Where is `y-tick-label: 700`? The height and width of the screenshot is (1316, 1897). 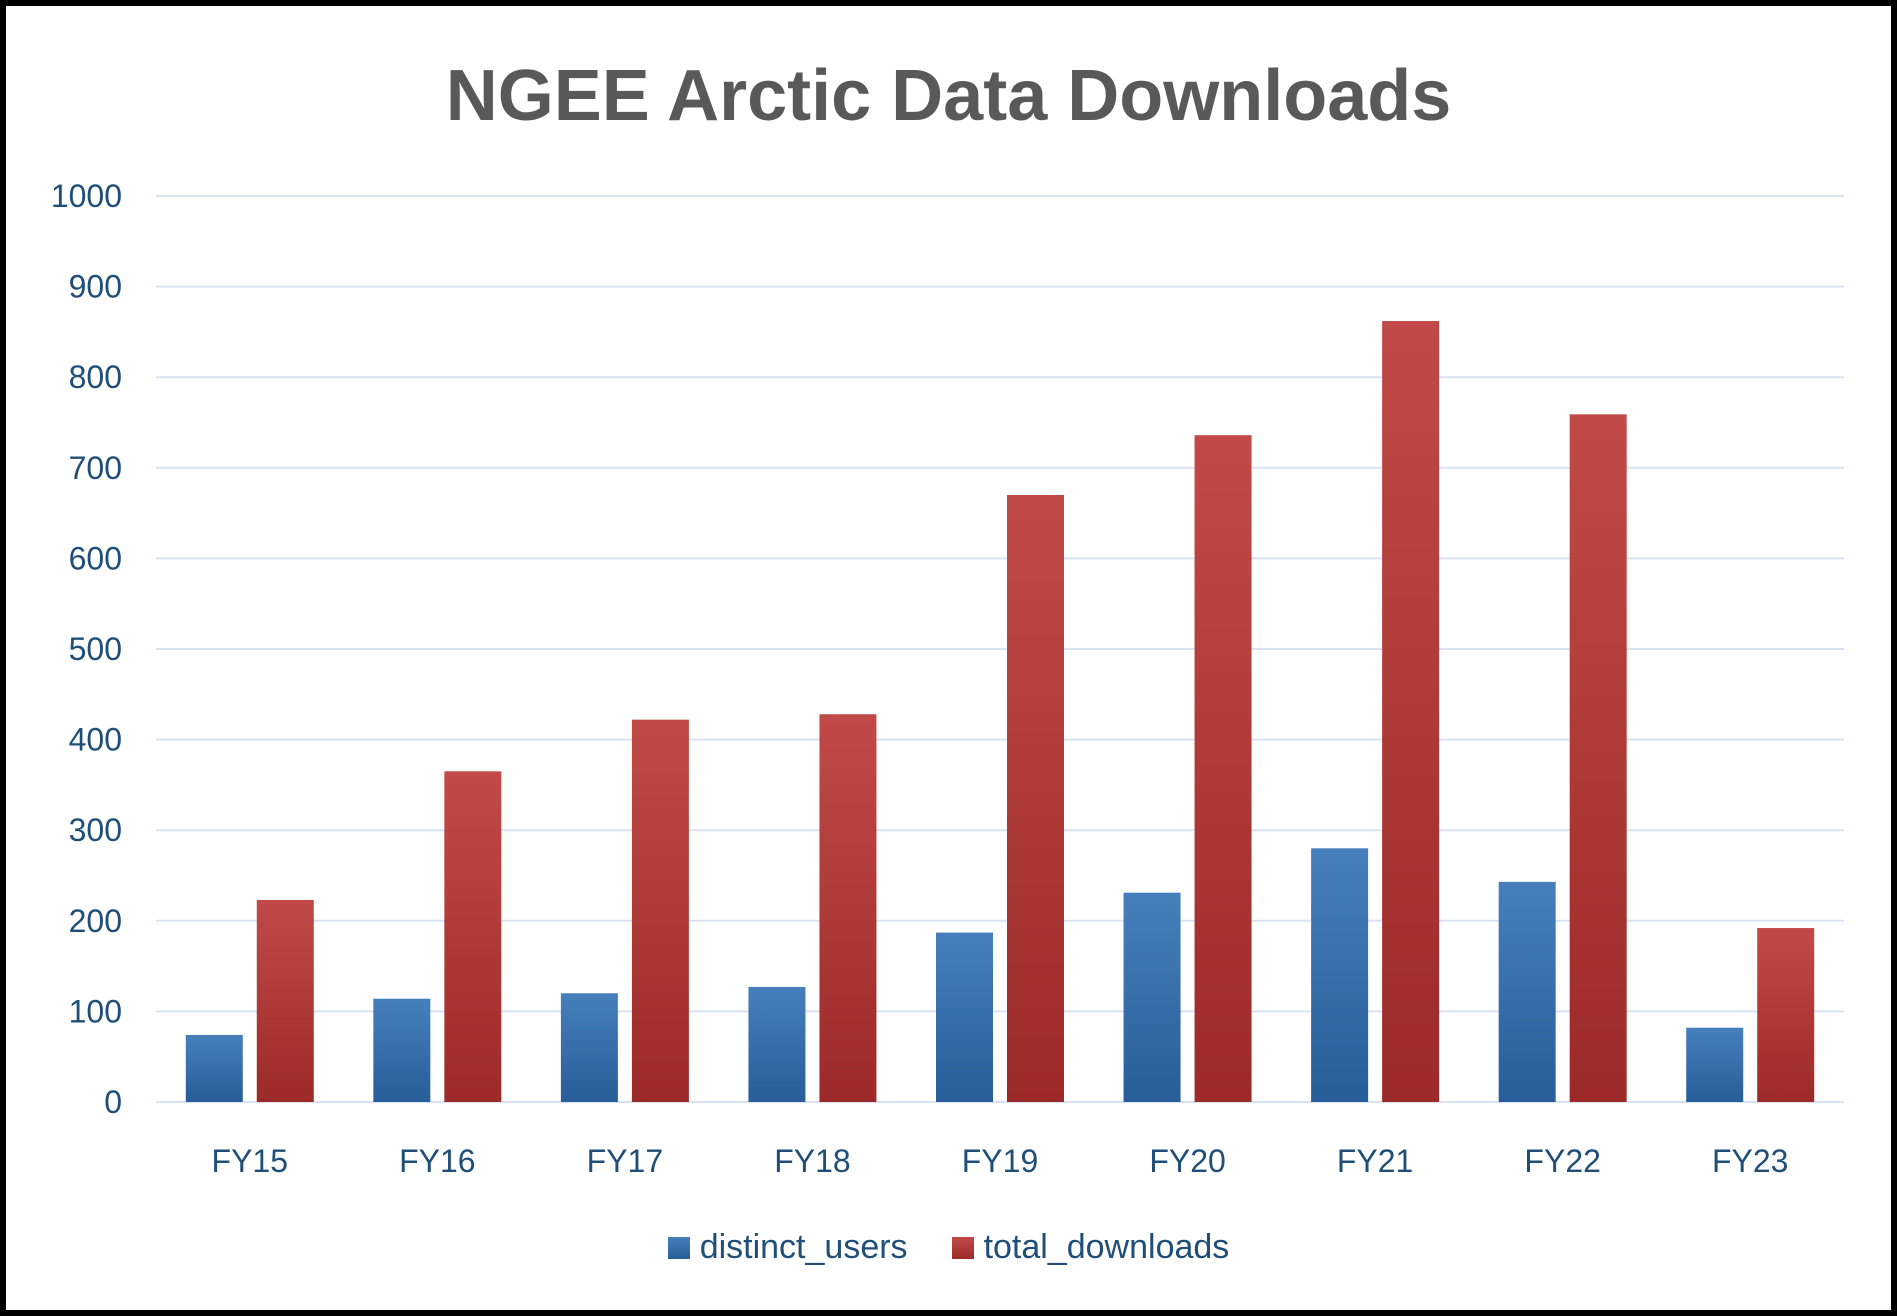
y-tick-label: 700 is located at coordinates (95, 468).